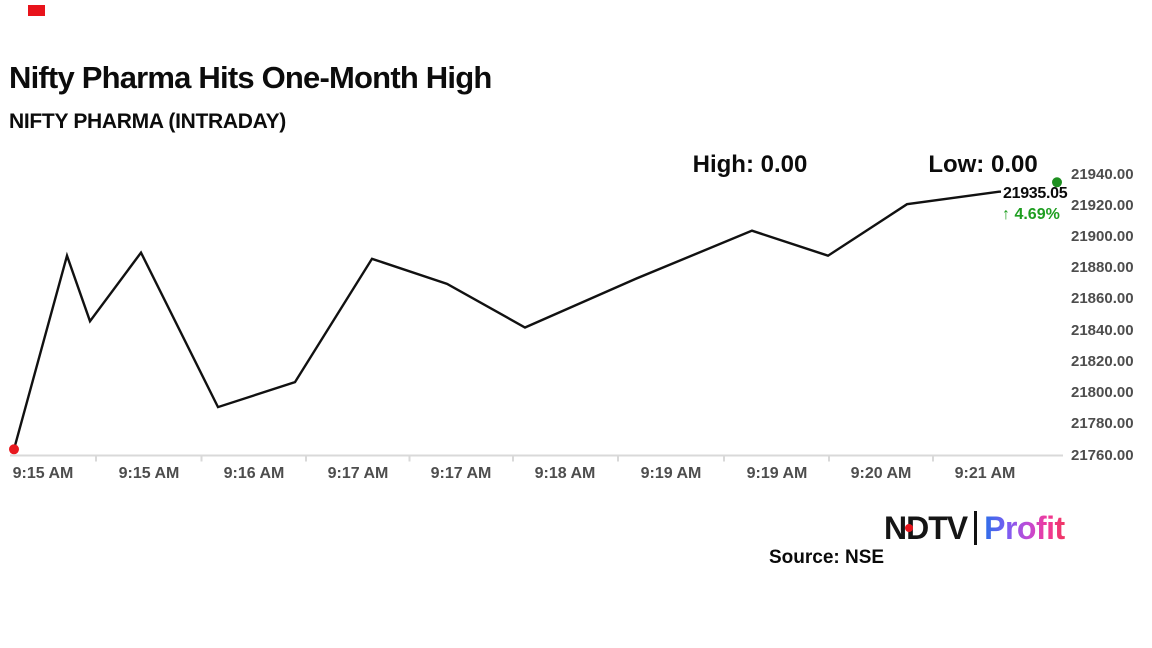 This screenshot has width=1152, height=648. I want to click on x-axis-label: 9:21 AM, so click(985, 473).